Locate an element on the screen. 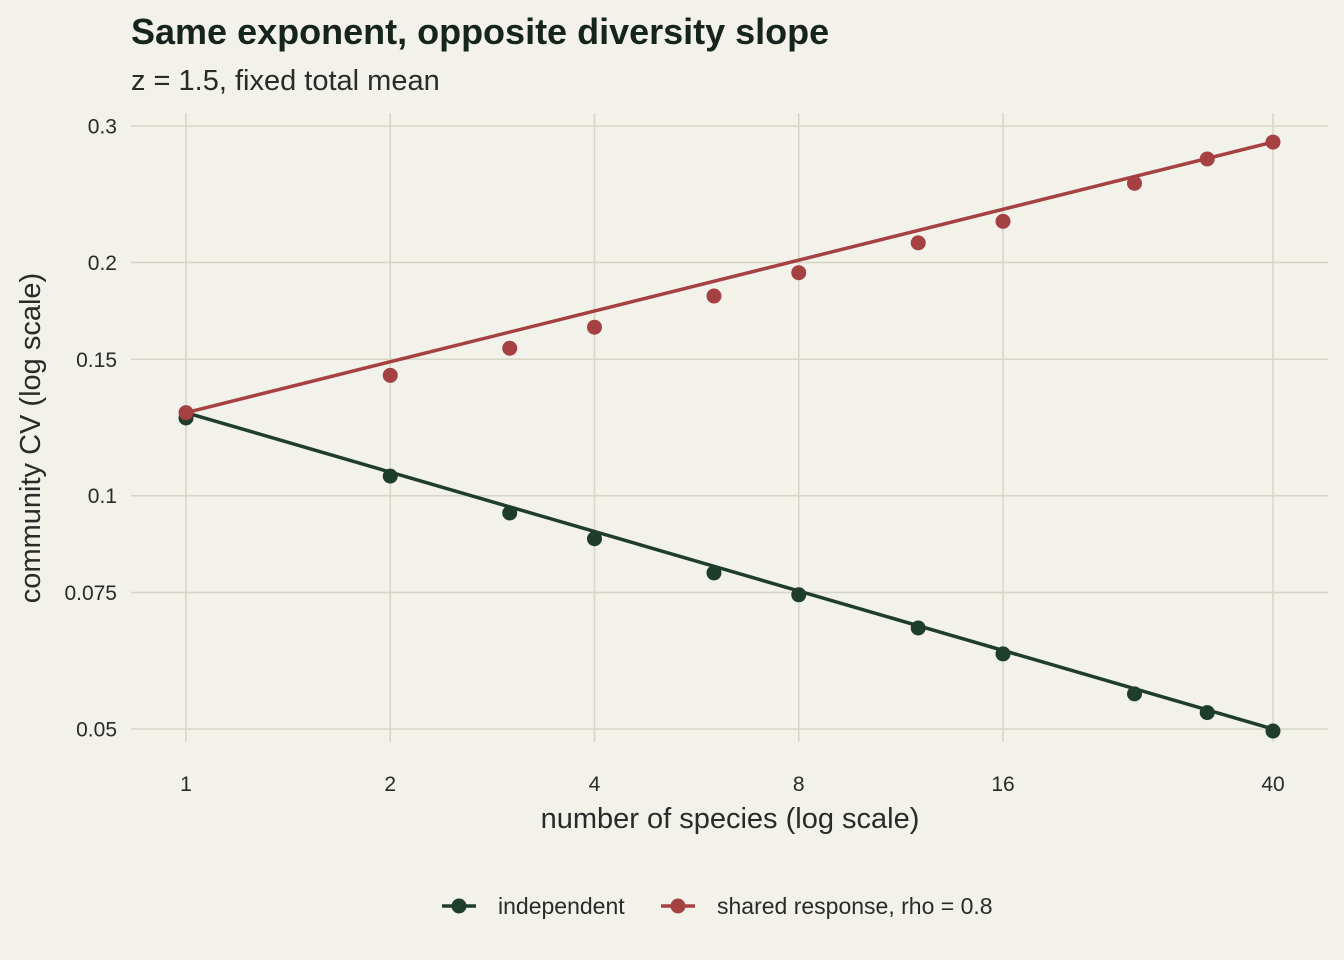 The width and height of the screenshot is (1344, 960). x-axis-ticks: 1 2 4 8 16 40 is located at coordinates (732, 784).